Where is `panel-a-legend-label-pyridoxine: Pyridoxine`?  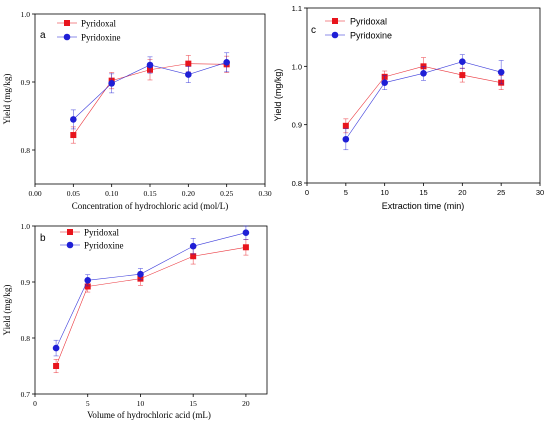 panel-a-legend-label-pyridoxine: Pyridoxine is located at coordinates (101, 38).